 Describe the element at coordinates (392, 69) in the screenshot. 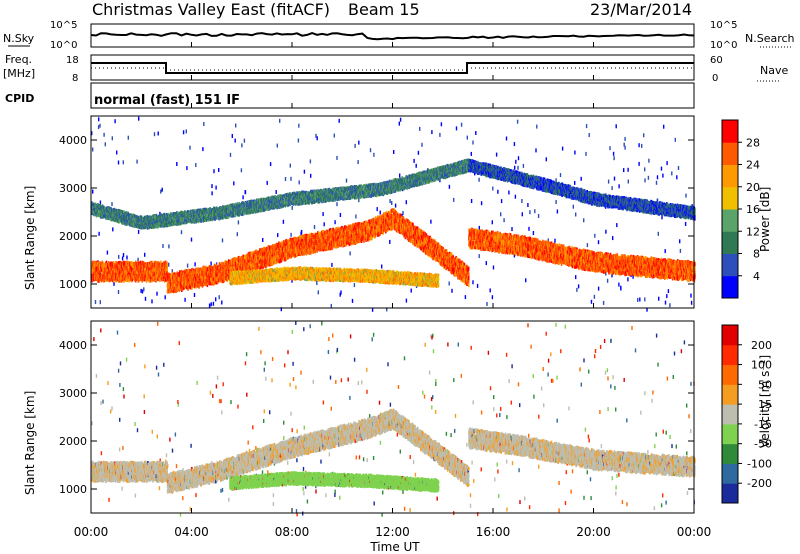

I see `nave-series` at that location.